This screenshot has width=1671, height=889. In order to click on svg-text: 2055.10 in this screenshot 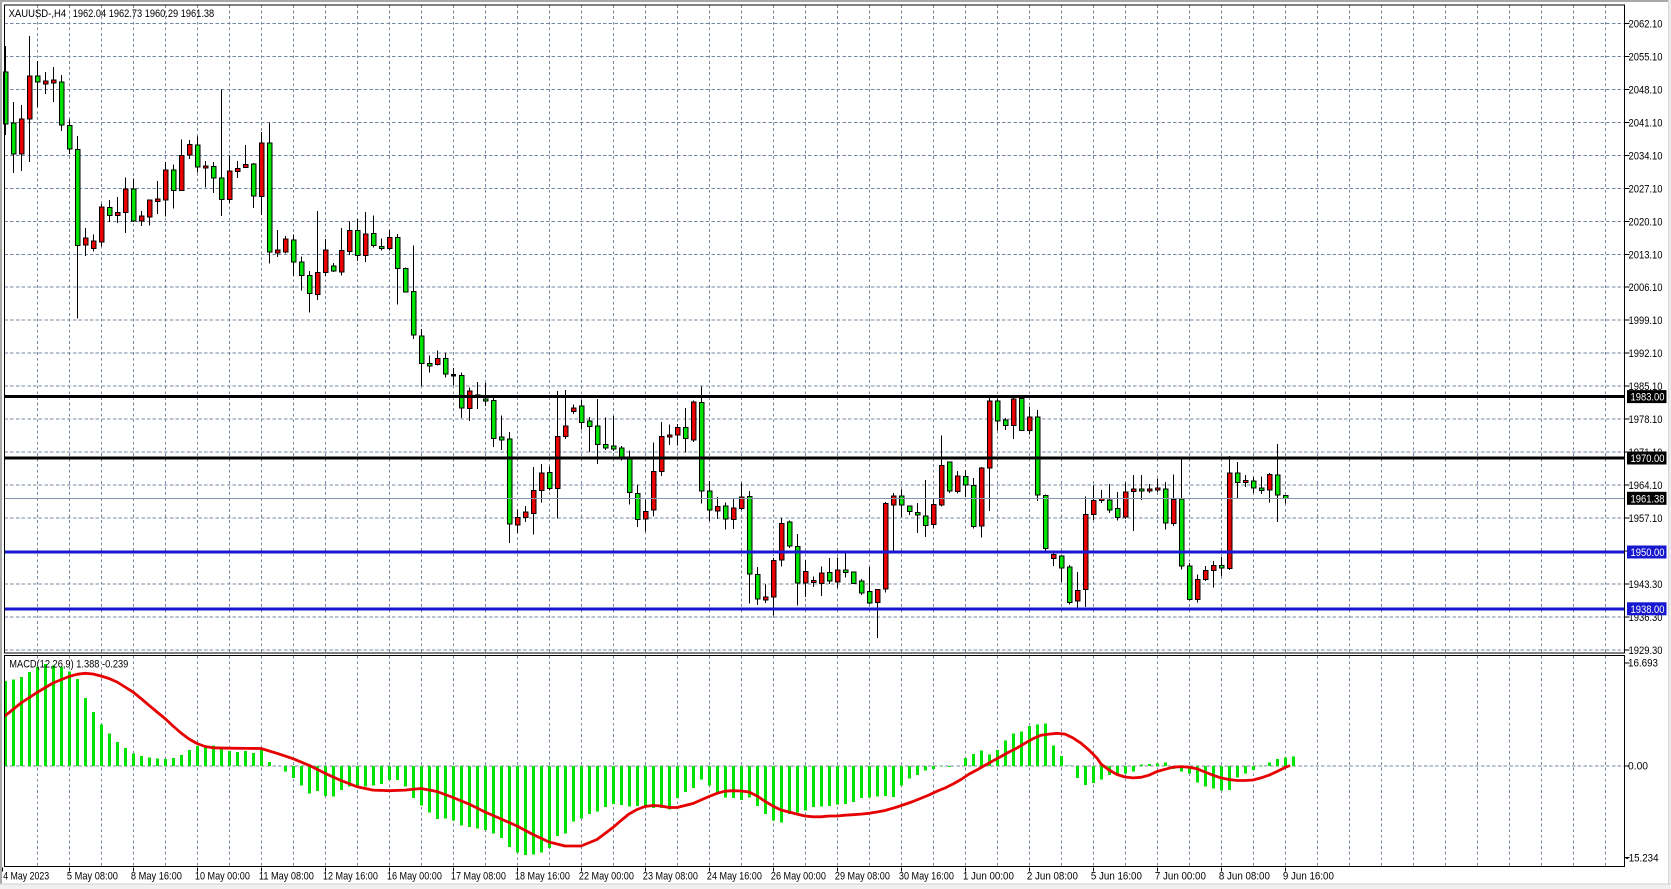, I will do `click(1646, 57)`.